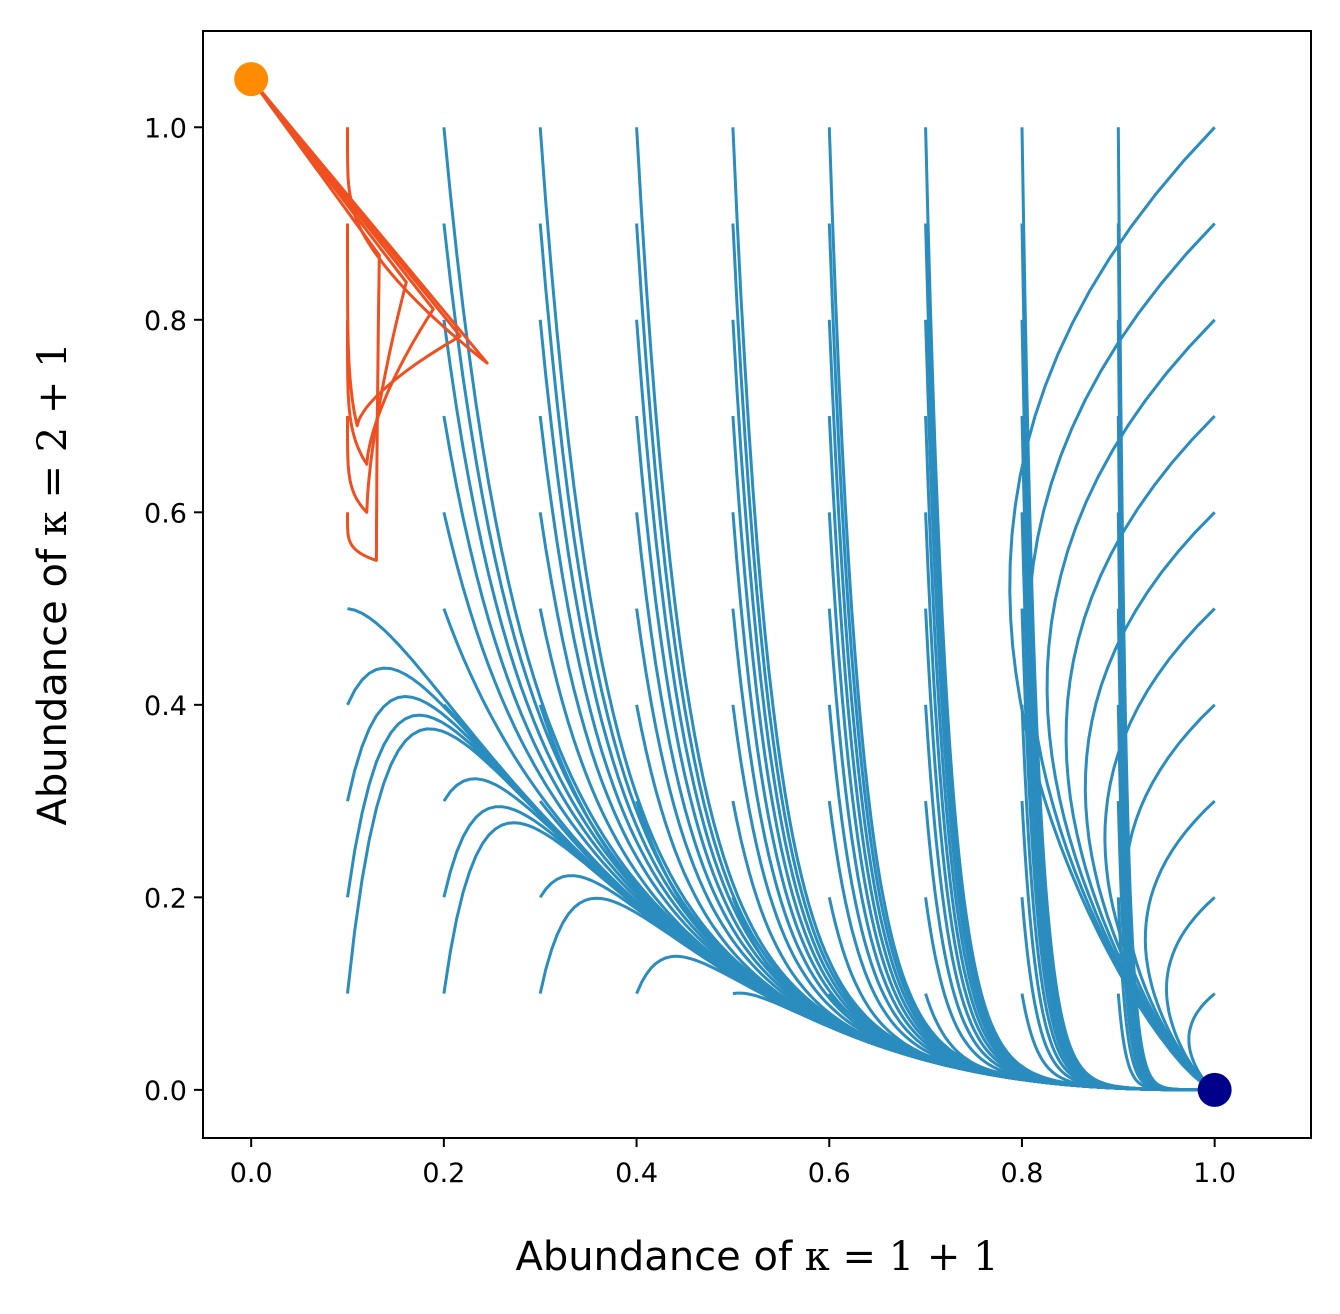 This screenshot has height=1314, width=1340. I want to click on x-axis-ticks: 0.0 0.2 0.4 0.6 0.8 1.0, so click(733, 1163).